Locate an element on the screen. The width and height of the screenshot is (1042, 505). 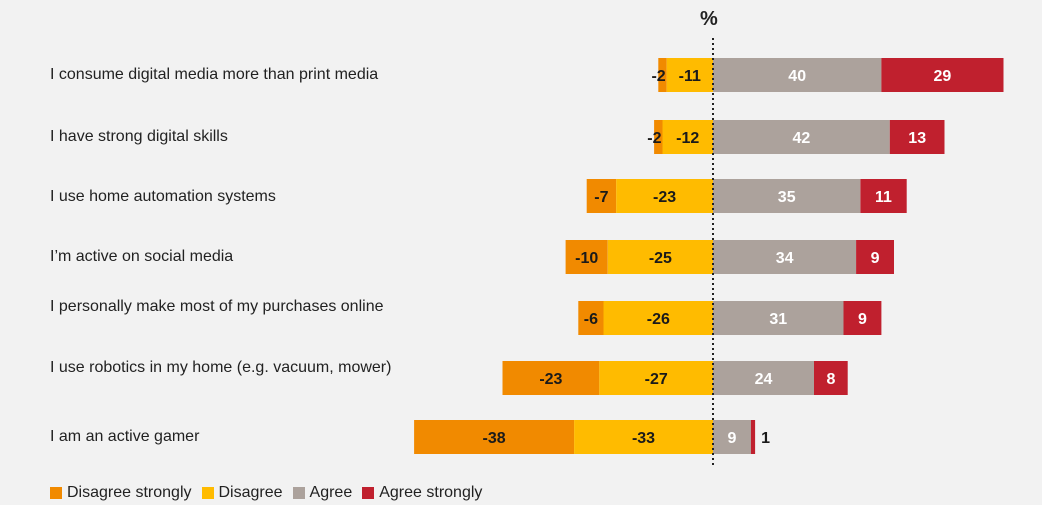
data-label: 40 is located at coordinates (797, 76).